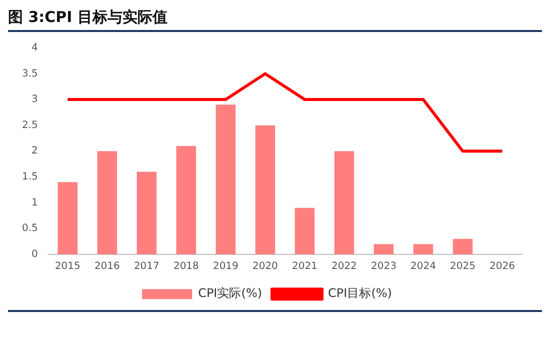 The image size is (550, 340). What do you see at coordinates (35, 48) in the screenshot?
I see `y-tick-label: 4` at bounding box center [35, 48].